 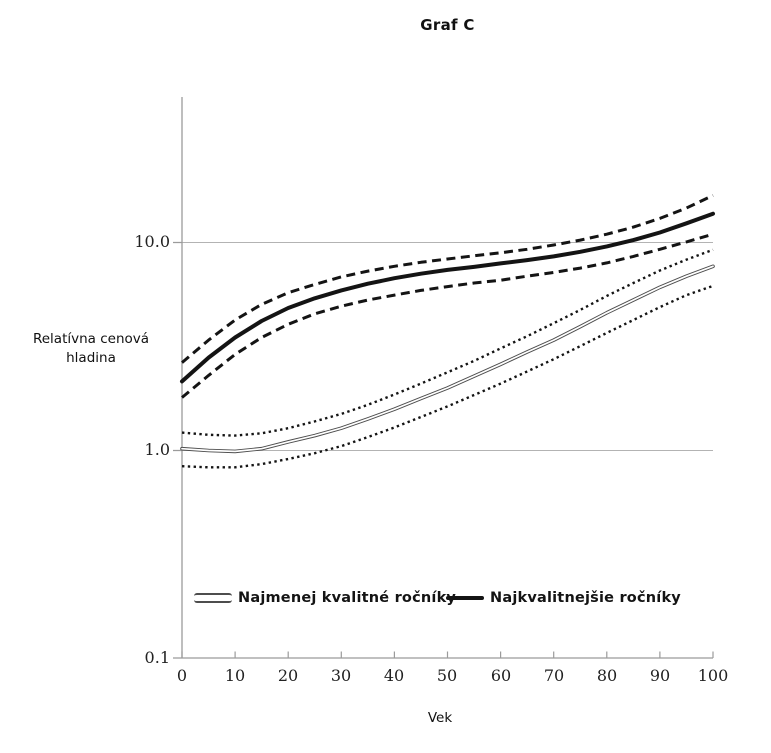 I want to click on thin-double-line-swatch-icon, so click(x=213, y=598).